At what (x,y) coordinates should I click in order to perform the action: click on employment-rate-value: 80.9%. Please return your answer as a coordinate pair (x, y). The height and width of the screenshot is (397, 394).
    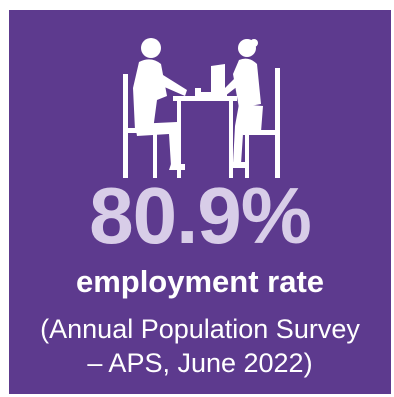
    Looking at the image, I should click on (200, 215).